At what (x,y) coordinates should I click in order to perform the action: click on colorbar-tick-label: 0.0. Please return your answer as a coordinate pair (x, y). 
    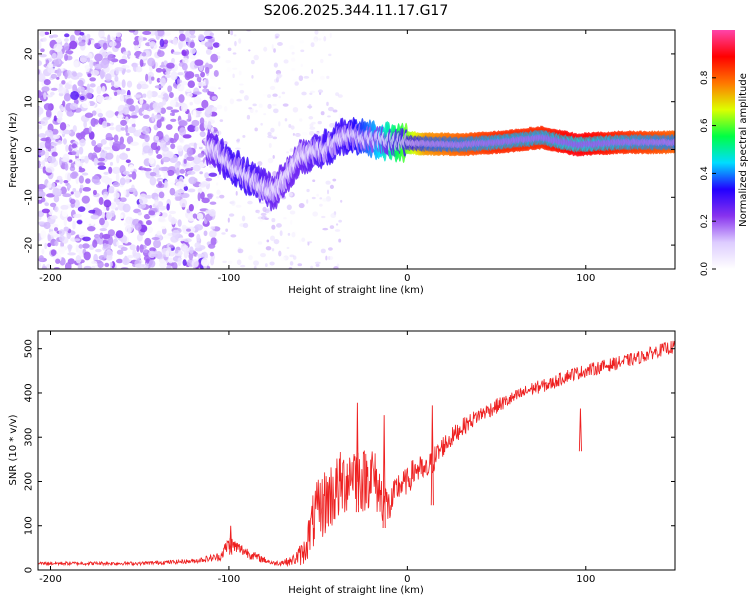
    Looking at the image, I should click on (705, 269).